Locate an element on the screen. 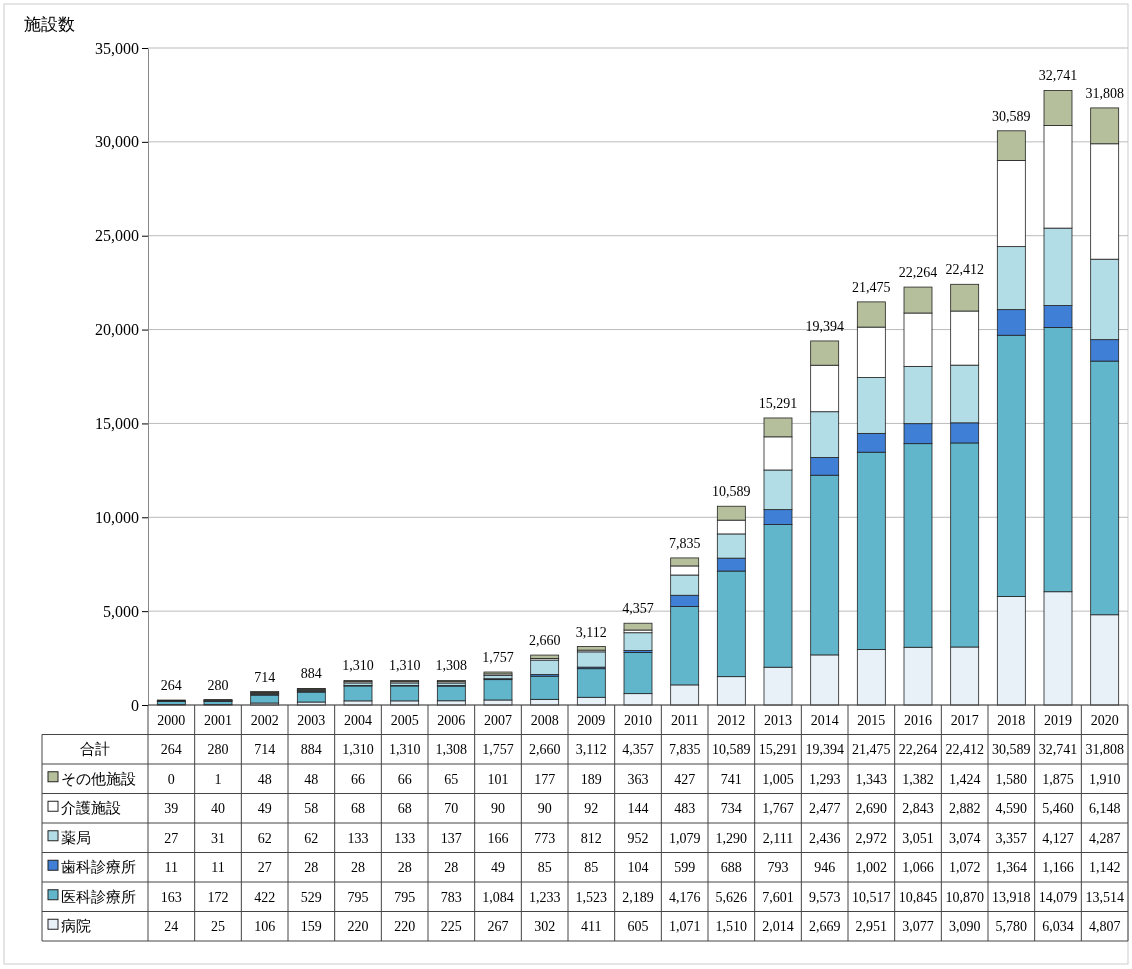 This screenshot has width=1132, height=969. x-tick-label: 2001 is located at coordinates (218, 720).